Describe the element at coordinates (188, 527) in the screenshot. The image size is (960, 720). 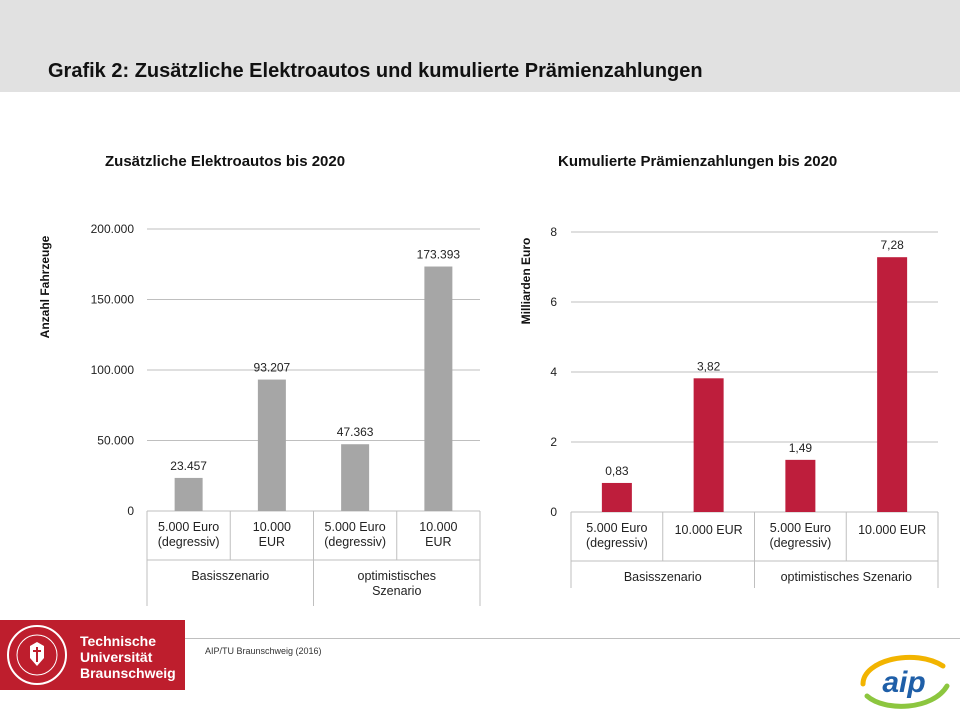
I see `left-category-label-0-0: 5.000 Euro` at that location.